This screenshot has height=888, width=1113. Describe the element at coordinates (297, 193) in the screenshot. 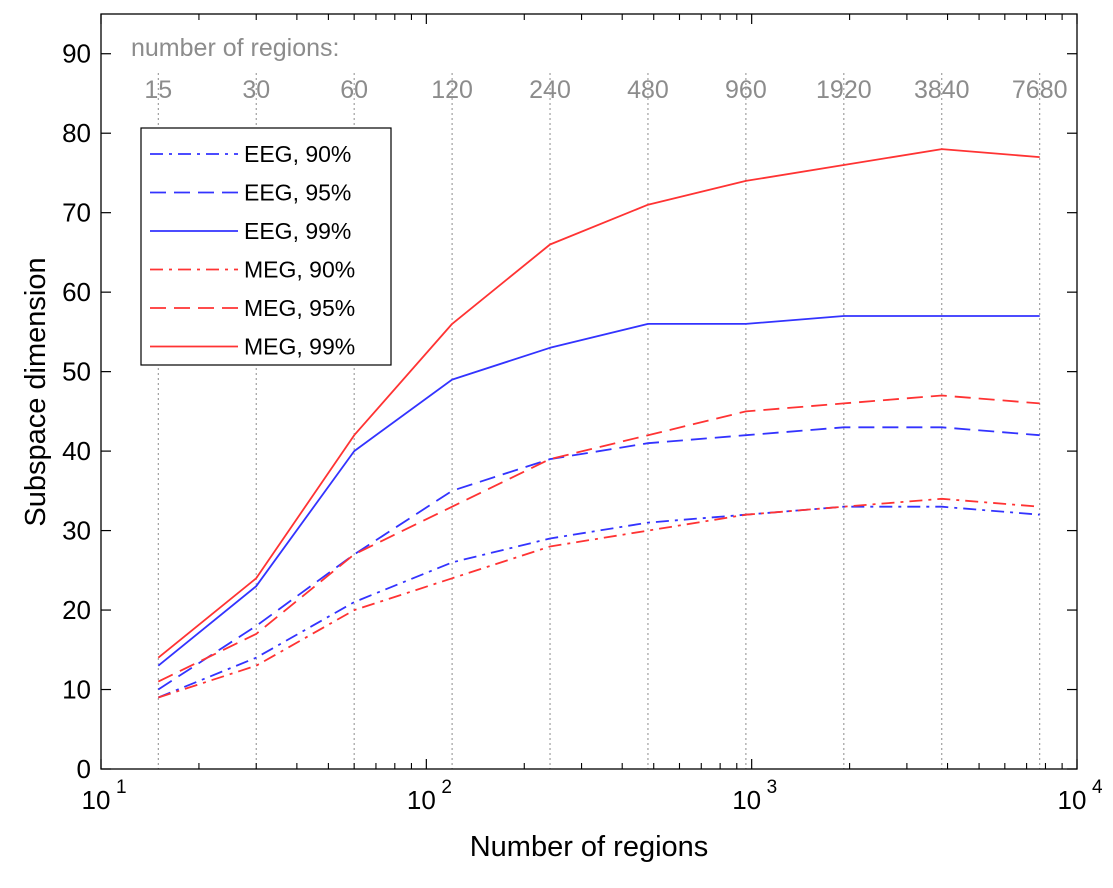

I see `legend-label: EEG, 95%` at that location.